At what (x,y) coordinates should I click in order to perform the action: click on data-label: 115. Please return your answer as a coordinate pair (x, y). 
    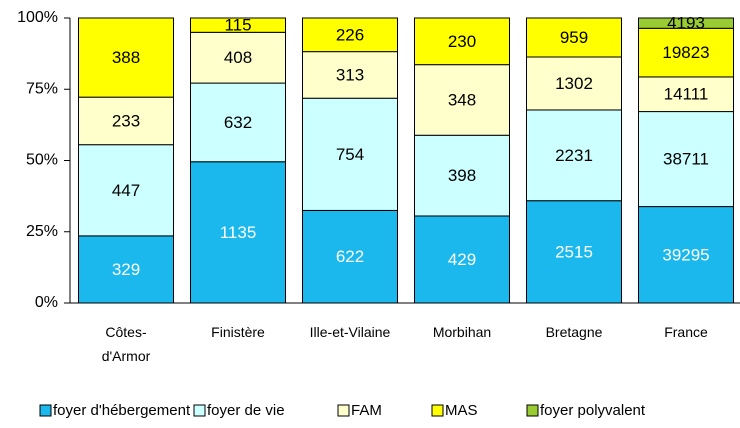
    Looking at the image, I should click on (237, 25).